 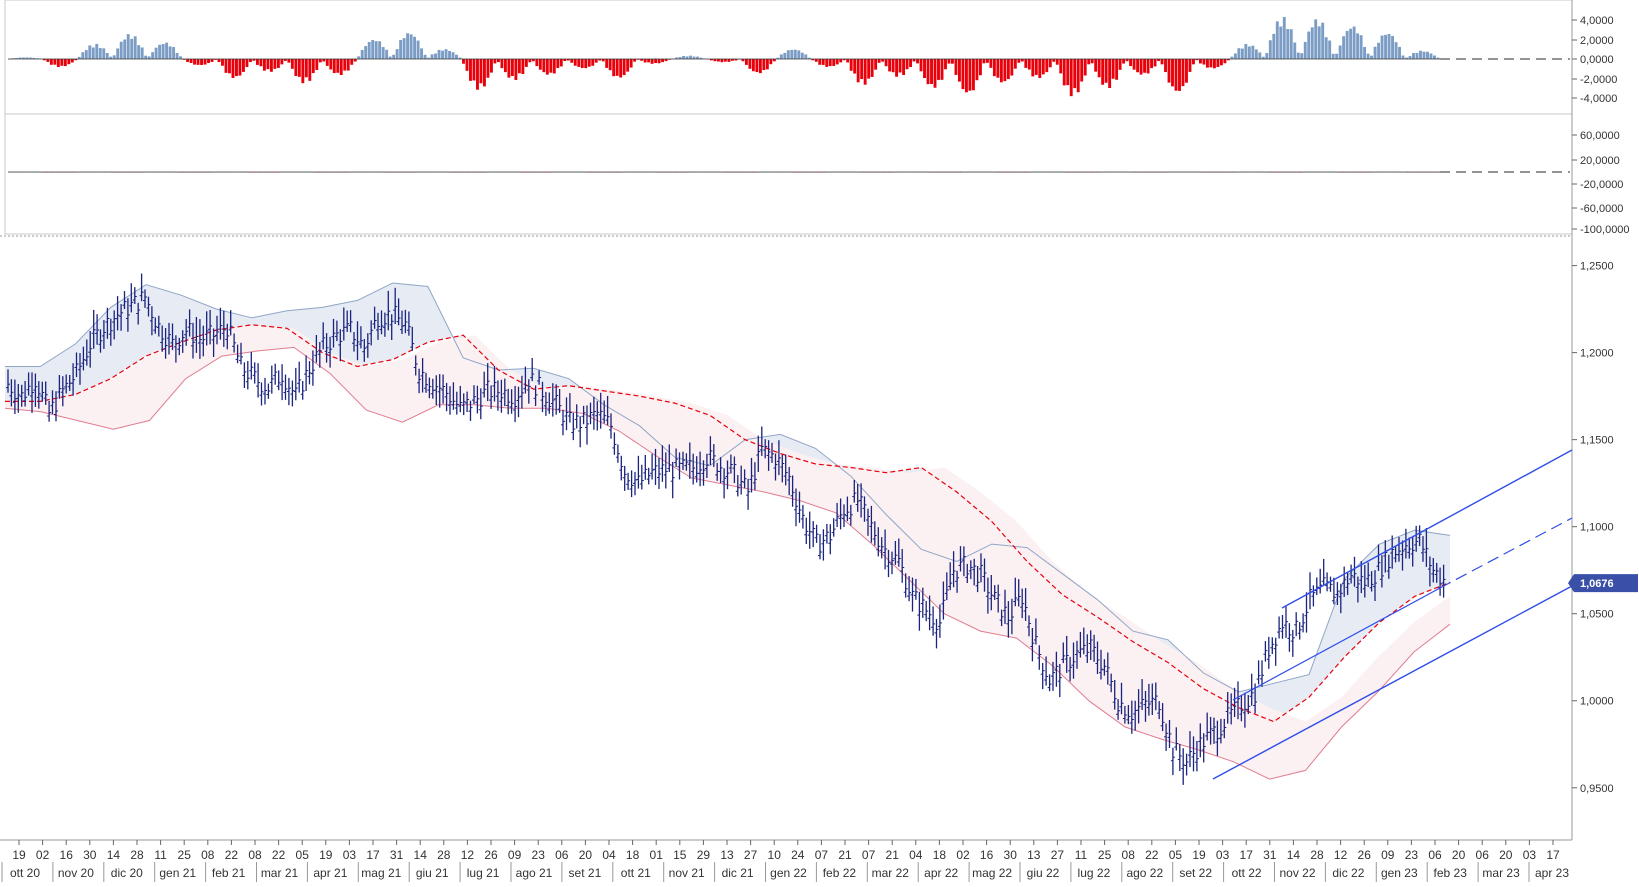 I want to click on x-tick-label: 21, so click(x=845, y=855).